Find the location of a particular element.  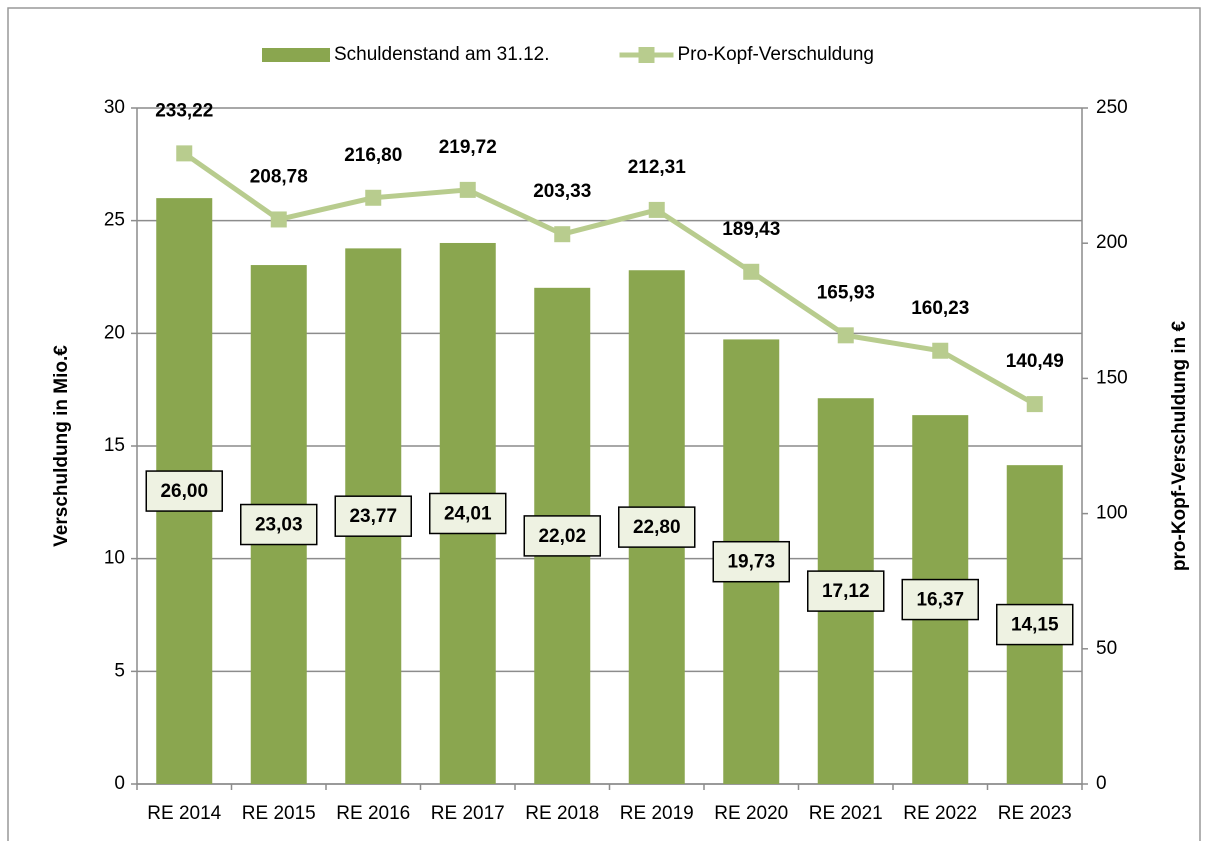

data-label: 189,43 is located at coordinates (751, 229).